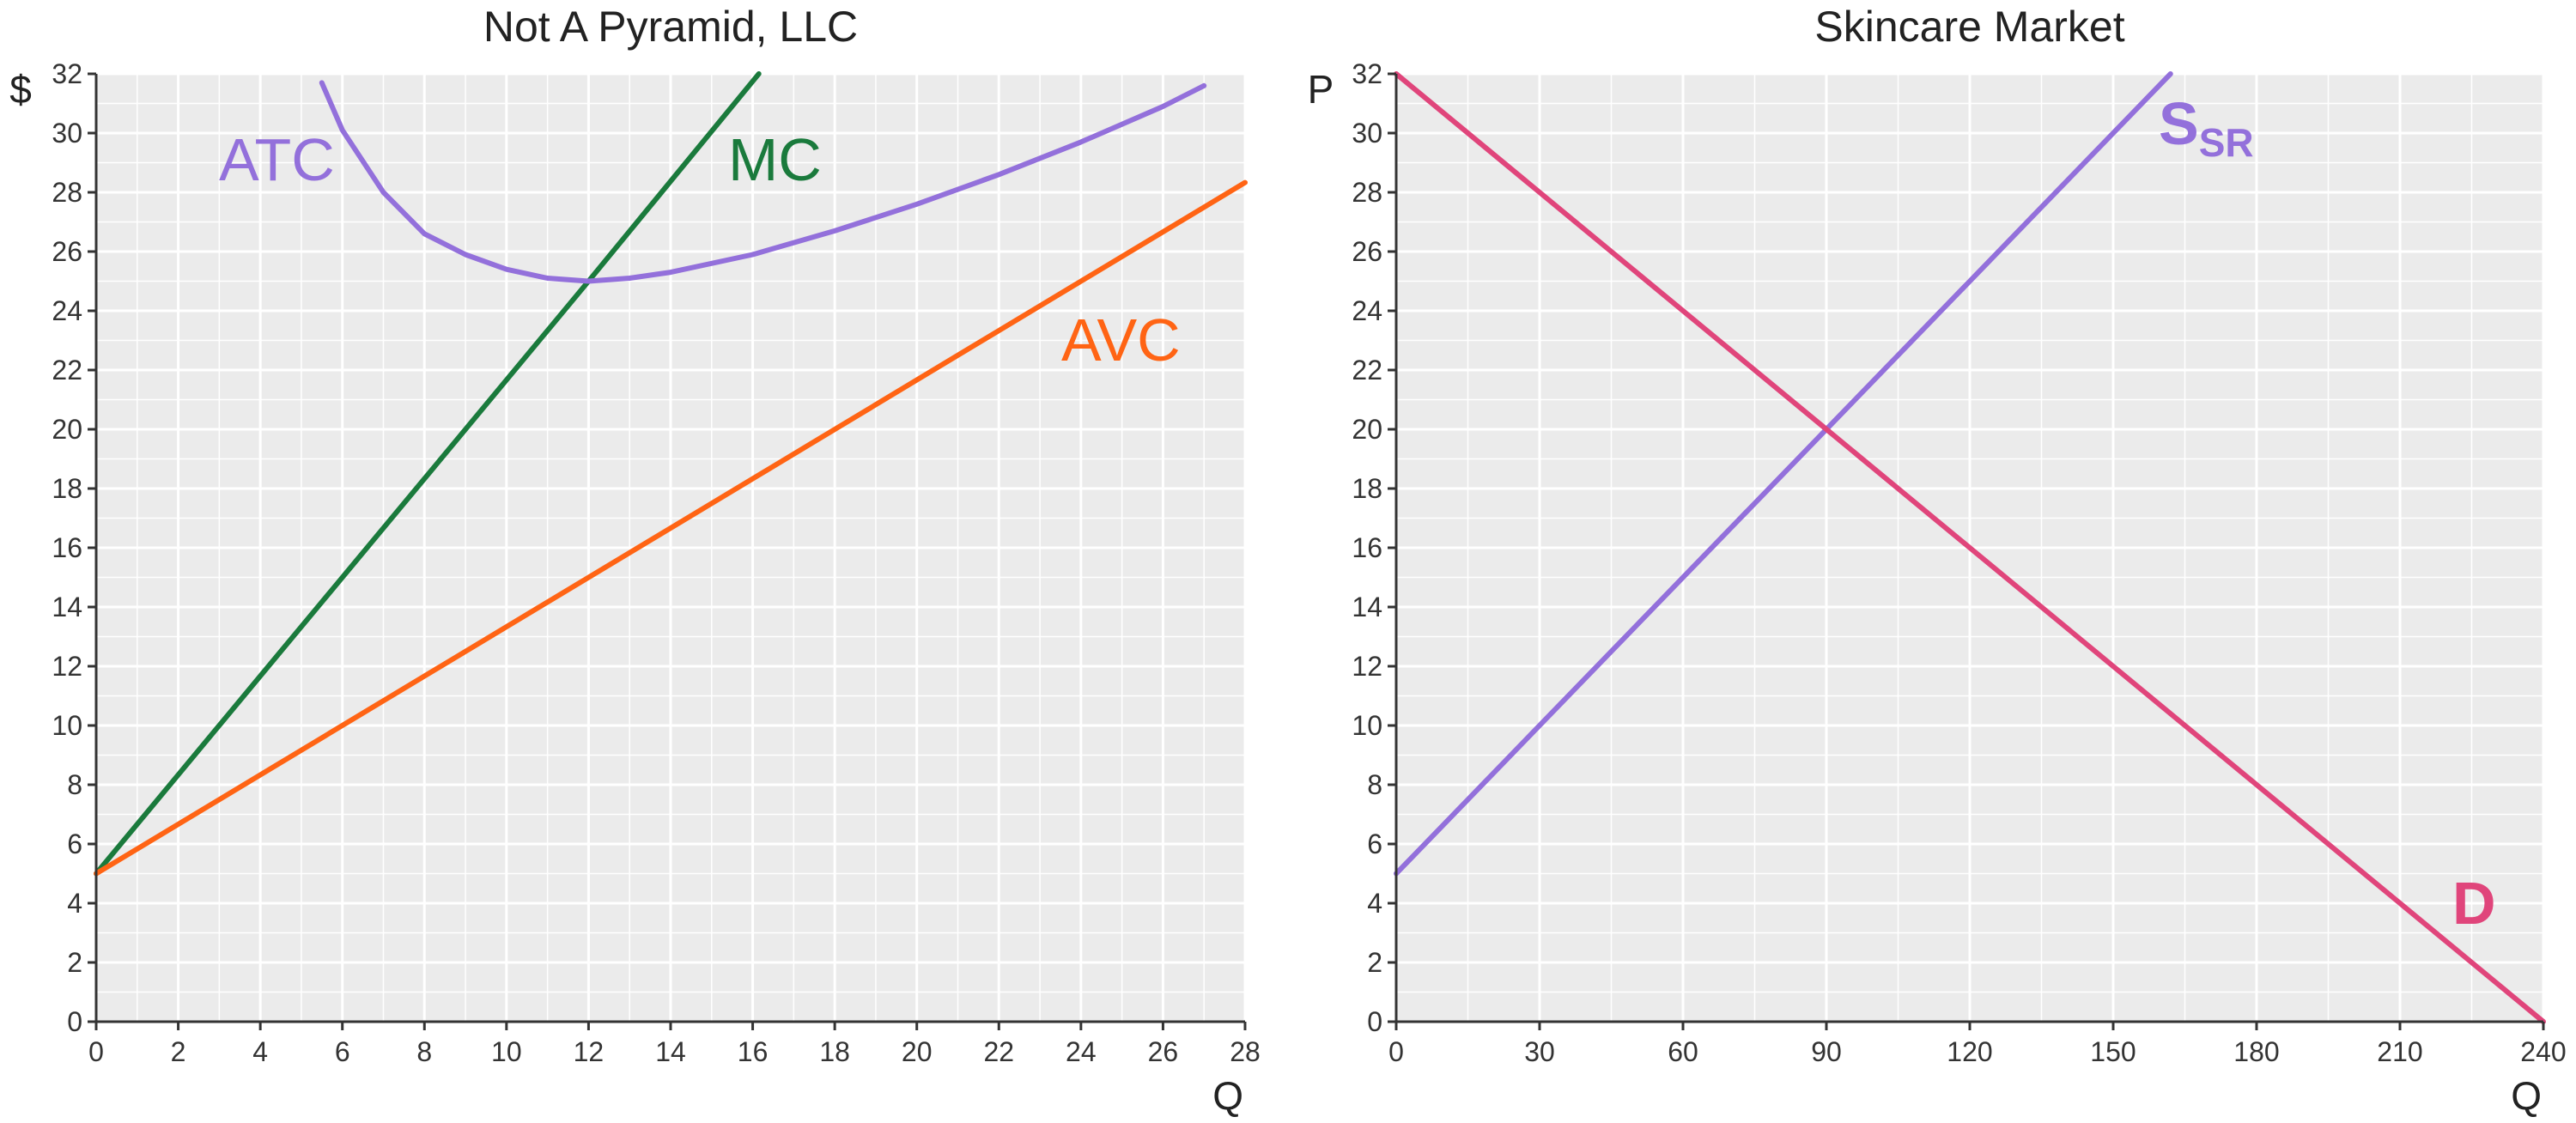 The width and height of the screenshot is (2576, 1123). I want to click on x-tick-label: 180, so click(2256, 1051).